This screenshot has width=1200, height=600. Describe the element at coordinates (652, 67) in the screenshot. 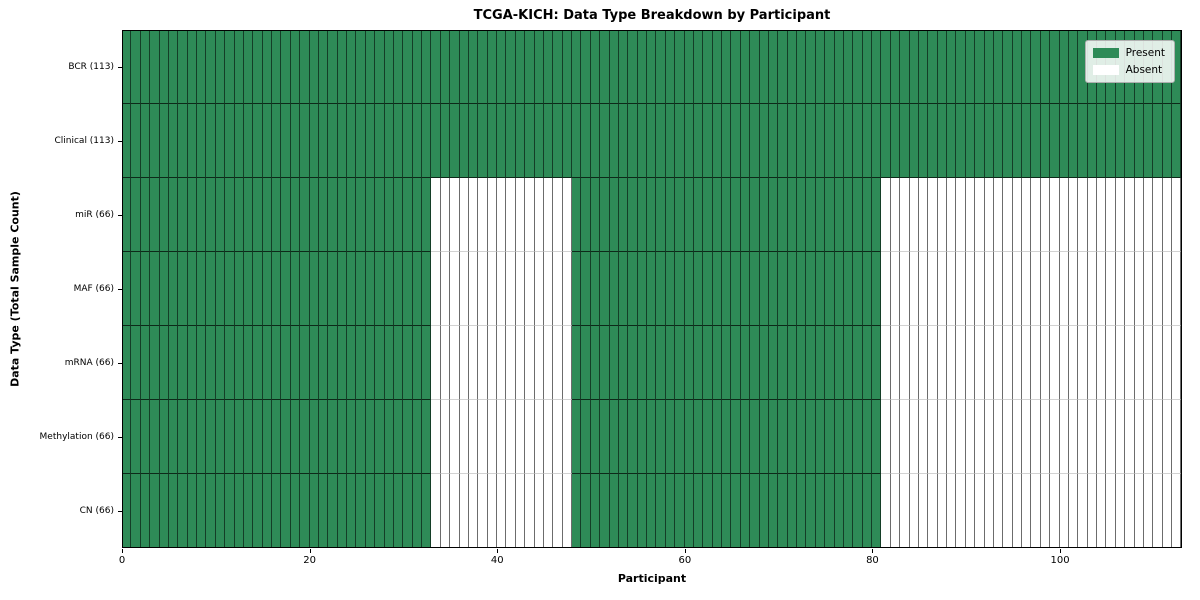

I see `matrix-row-bcr` at that location.